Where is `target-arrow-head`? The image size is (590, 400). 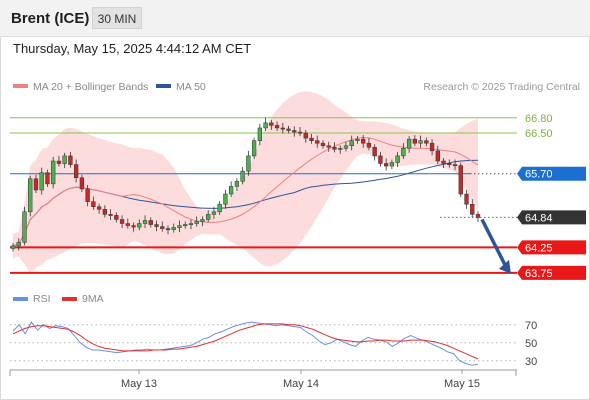 target-arrow-head is located at coordinates (505, 266).